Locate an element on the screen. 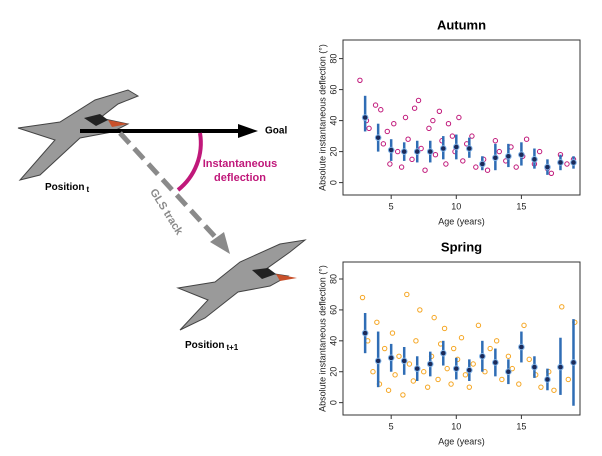  y-axis-label: Absolute instantaneous deflection (°) is located at coordinates (322, 338).